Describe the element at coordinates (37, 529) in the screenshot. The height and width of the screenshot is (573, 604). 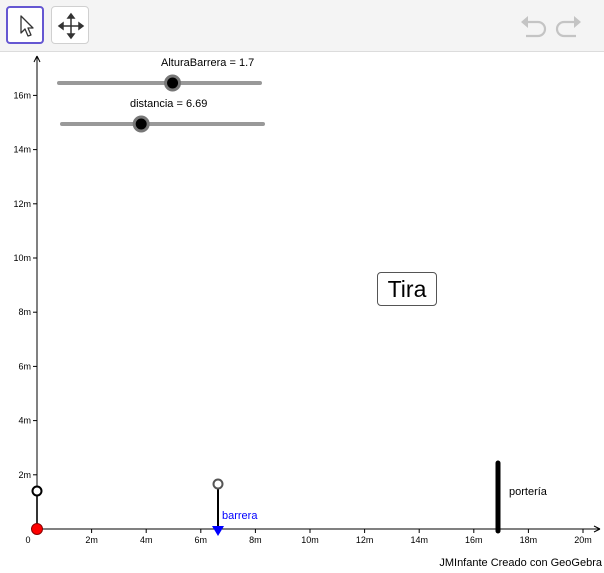
I see `ball-point` at that location.